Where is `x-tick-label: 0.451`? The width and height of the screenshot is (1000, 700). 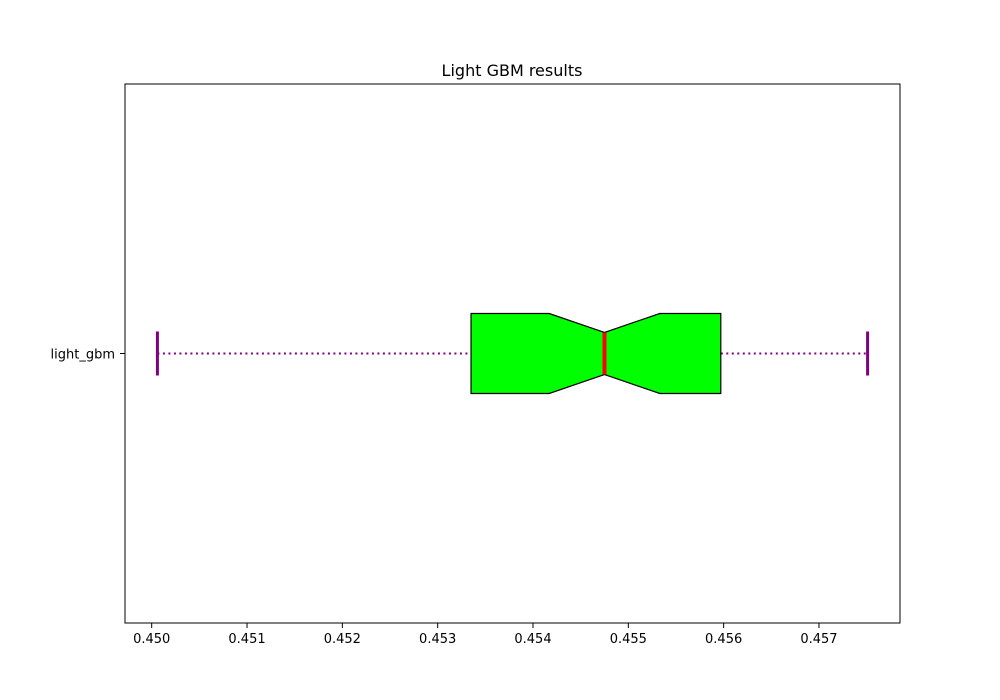 x-tick-label: 0.451 is located at coordinates (246, 639).